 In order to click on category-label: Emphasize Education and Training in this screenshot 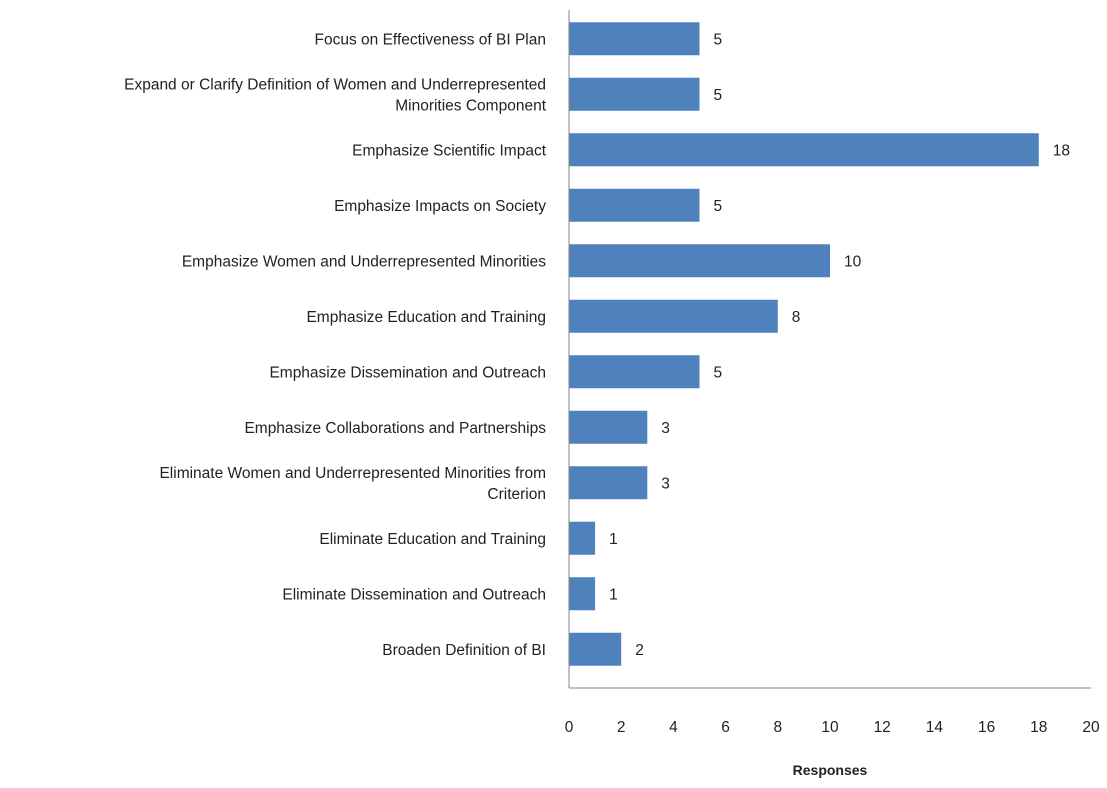, I will do `click(426, 317)`.